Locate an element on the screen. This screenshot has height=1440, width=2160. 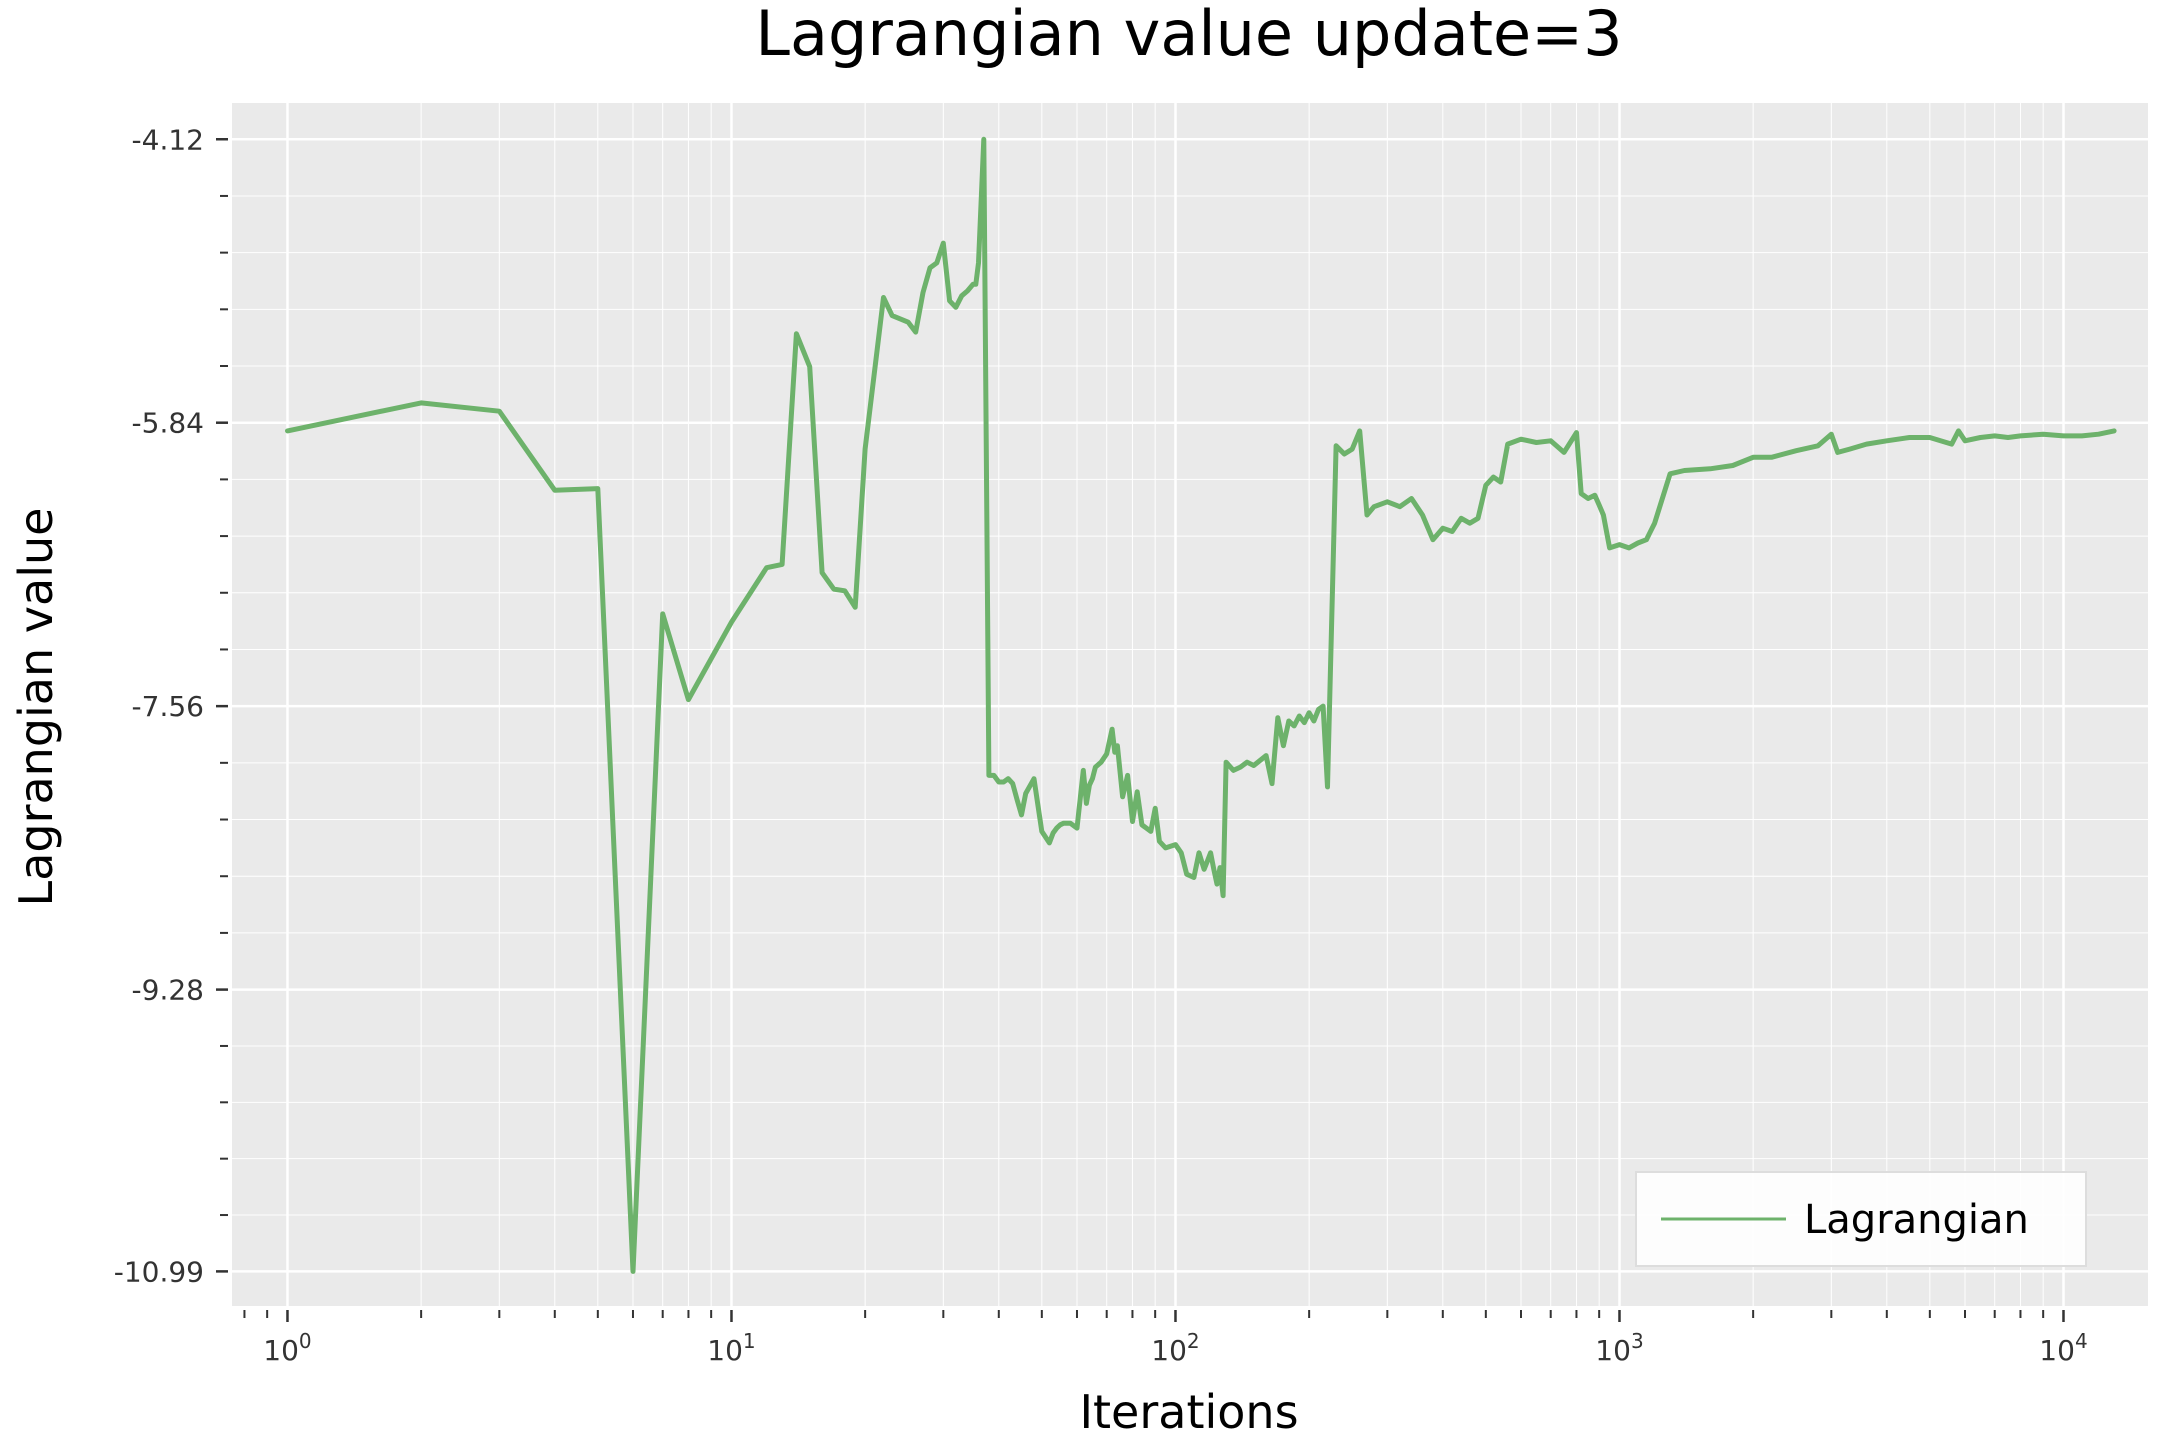
x-tick-label: 10⁰ is located at coordinates (287, 1348).